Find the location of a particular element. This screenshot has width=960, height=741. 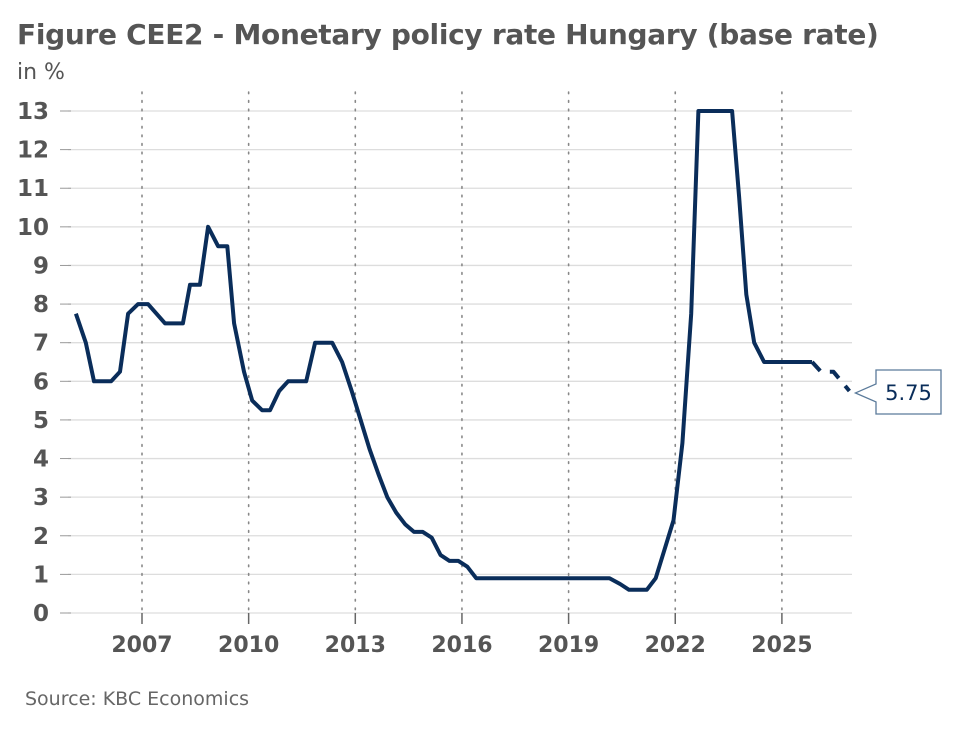

chart-subtitle: in % is located at coordinates (41, 72).